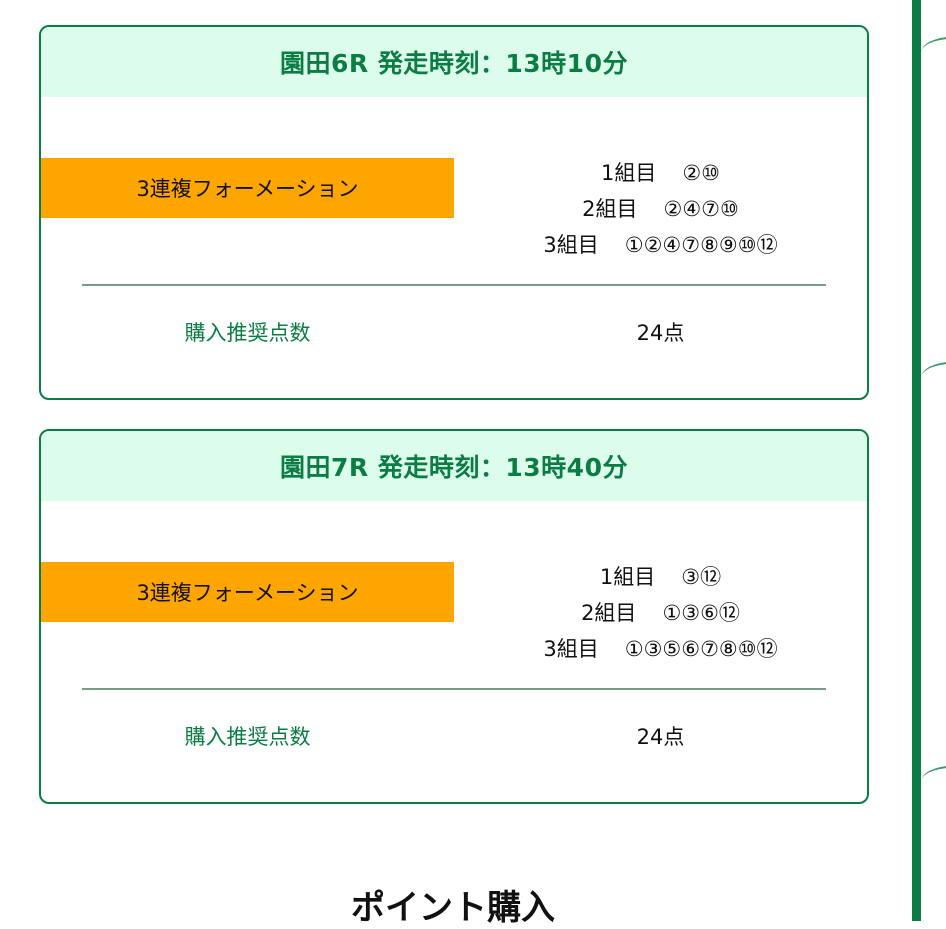 The height and width of the screenshot is (929, 946). I want to click on group-row: 3組目 ①②④⑦⑧⑨⑩⑫, so click(660, 245).